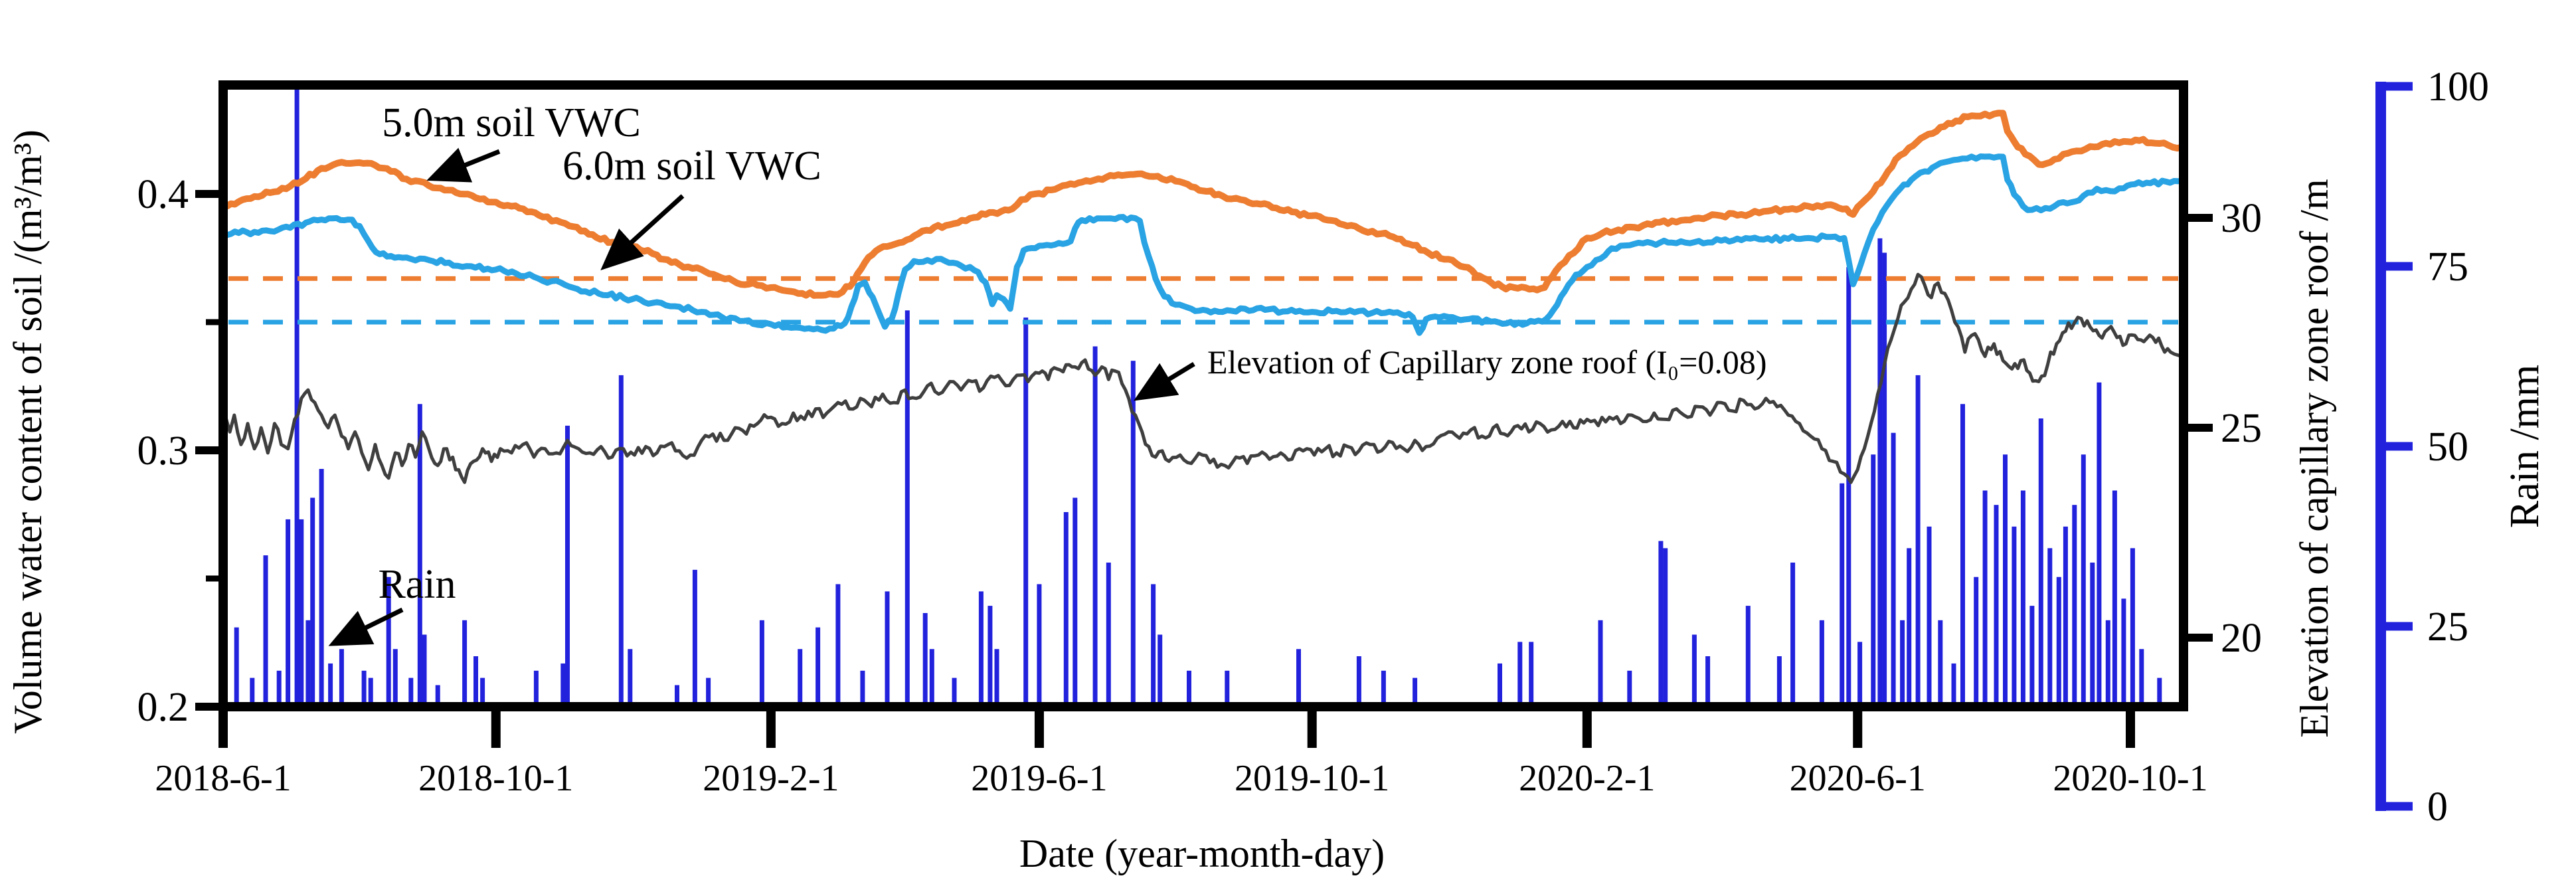  What do you see at coordinates (2524, 446) in the screenshot?
I see `rain-axis-title: Rain /mm` at bounding box center [2524, 446].